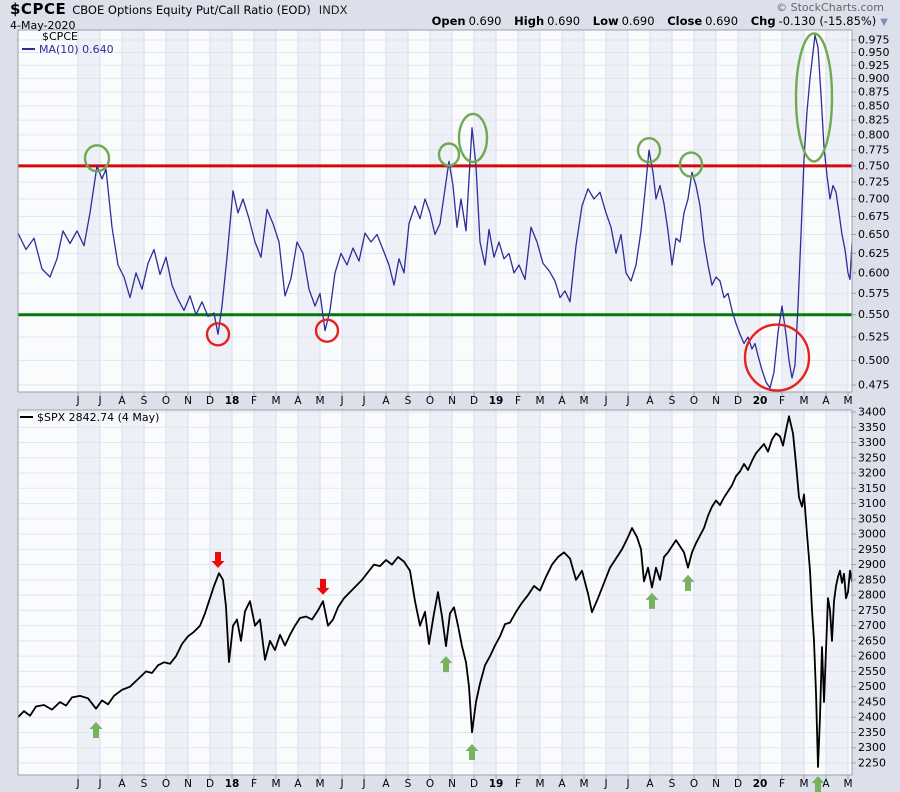 This screenshot has width=900, height=792. What do you see at coordinates (872, 656) in the screenshot?
I see `spx-y-tick-label: 2600` at bounding box center [872, 656].